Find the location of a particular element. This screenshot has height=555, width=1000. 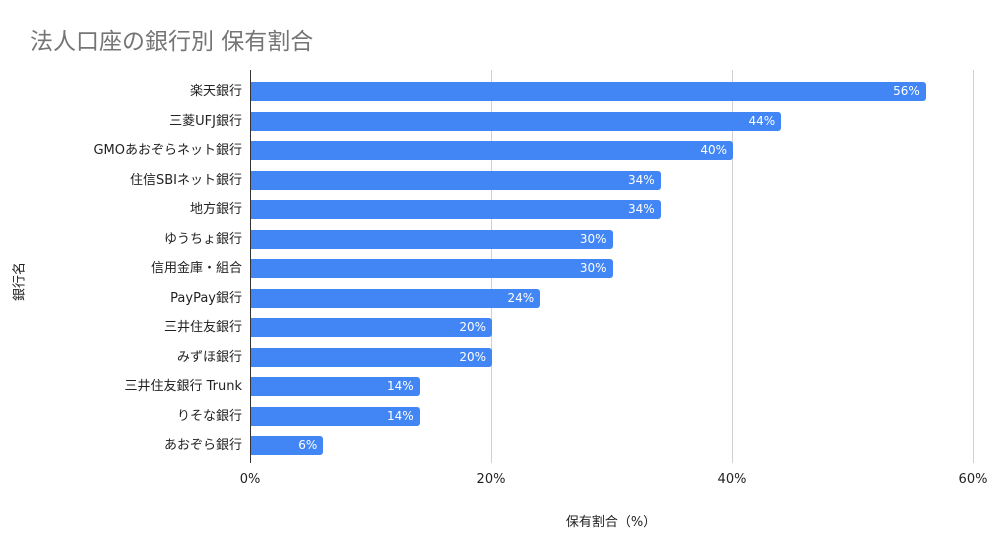

bar-value-label: 40% is located at coordinates (713, 150).